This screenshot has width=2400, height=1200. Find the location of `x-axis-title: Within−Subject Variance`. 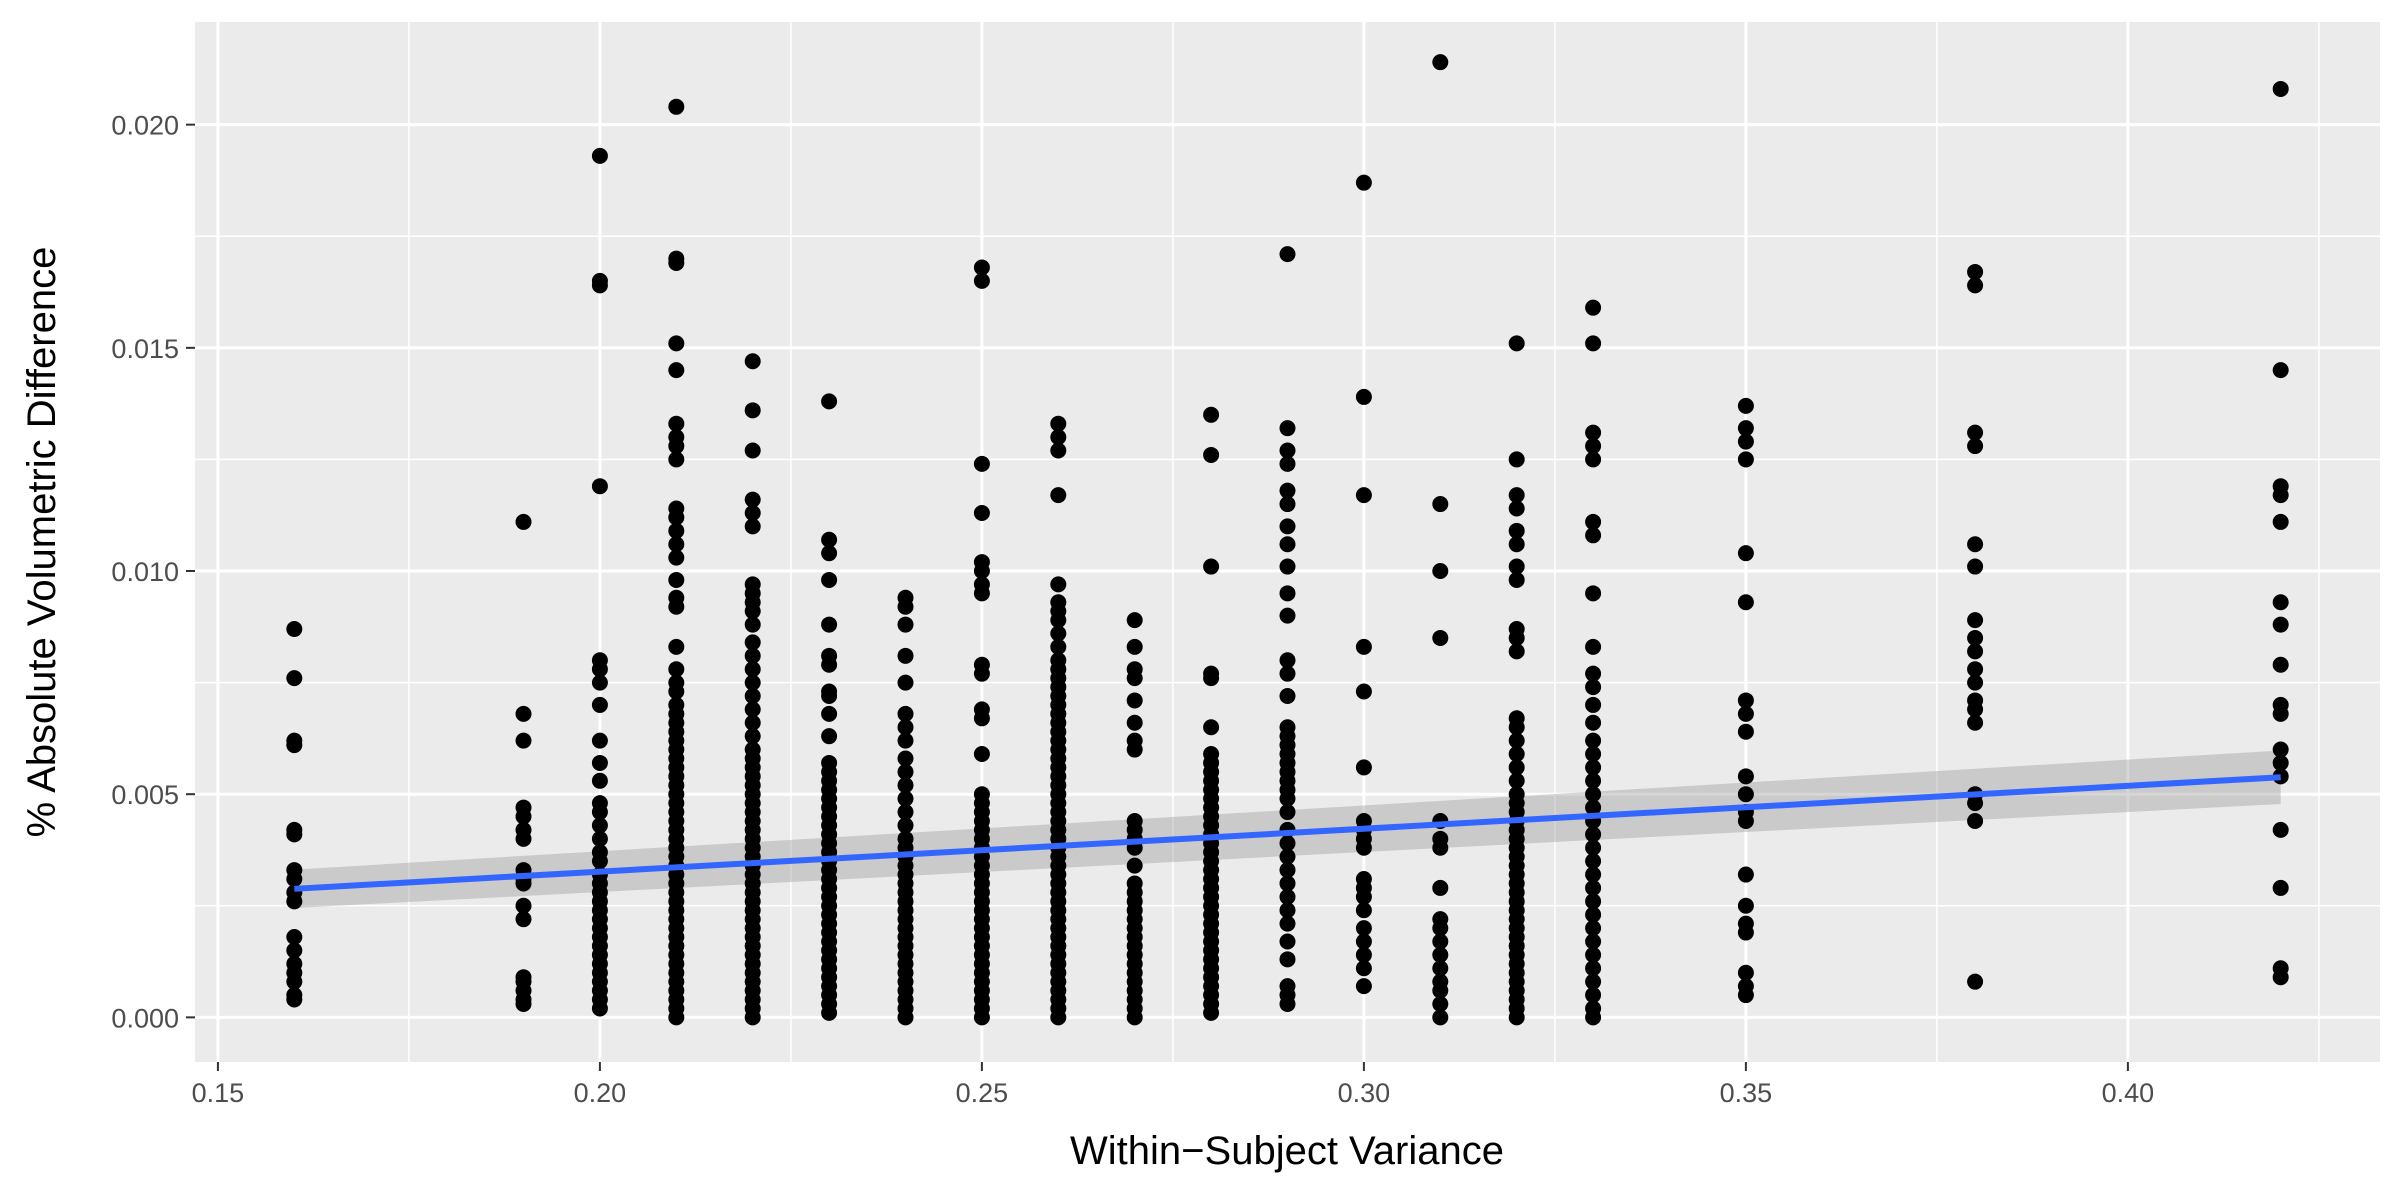

x-axis-title: Within−Subject Variance is located at coordinates (1287, 1151).